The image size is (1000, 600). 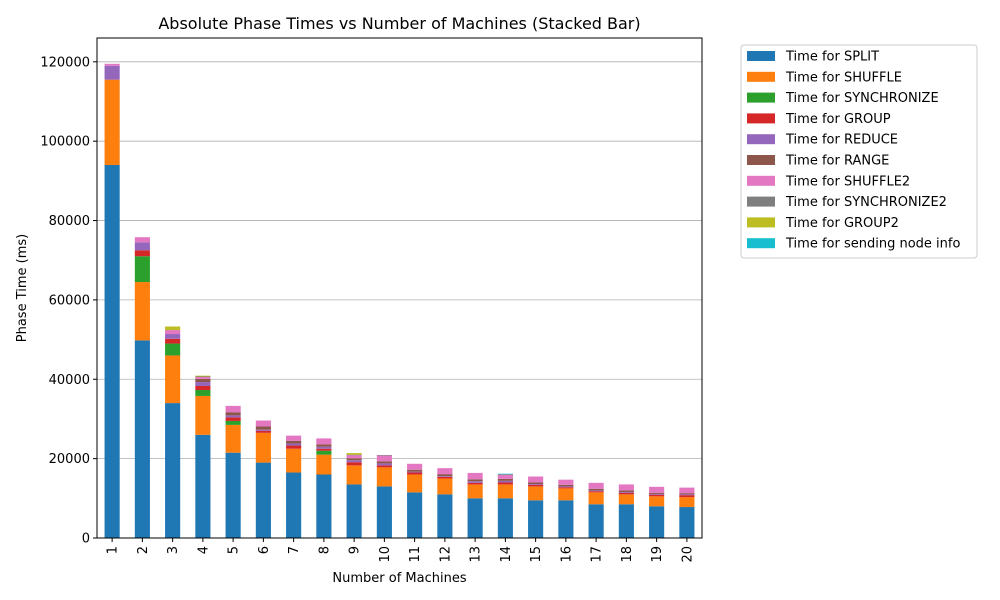 What do you see at coordinates (234, 550) in the screenshot?
I see `x-tick-label: 5` at bounding box center [234, 550].